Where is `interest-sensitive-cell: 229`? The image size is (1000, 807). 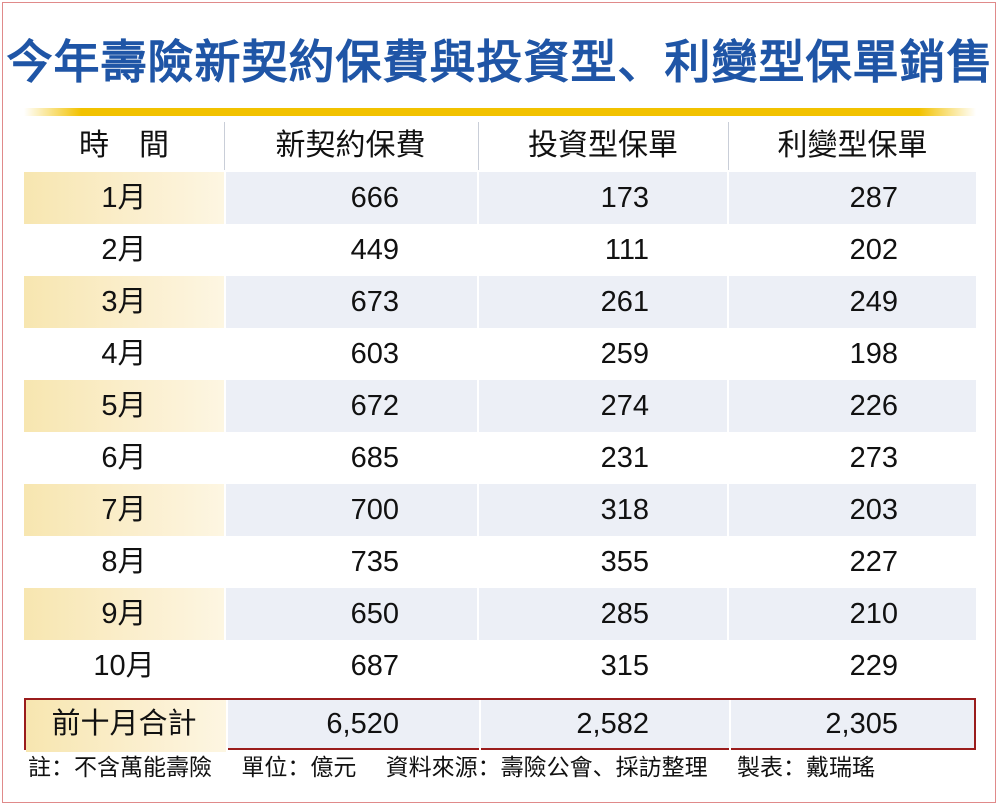
interest-sensitive-cell: 229 is located at coordinates (873, 666).